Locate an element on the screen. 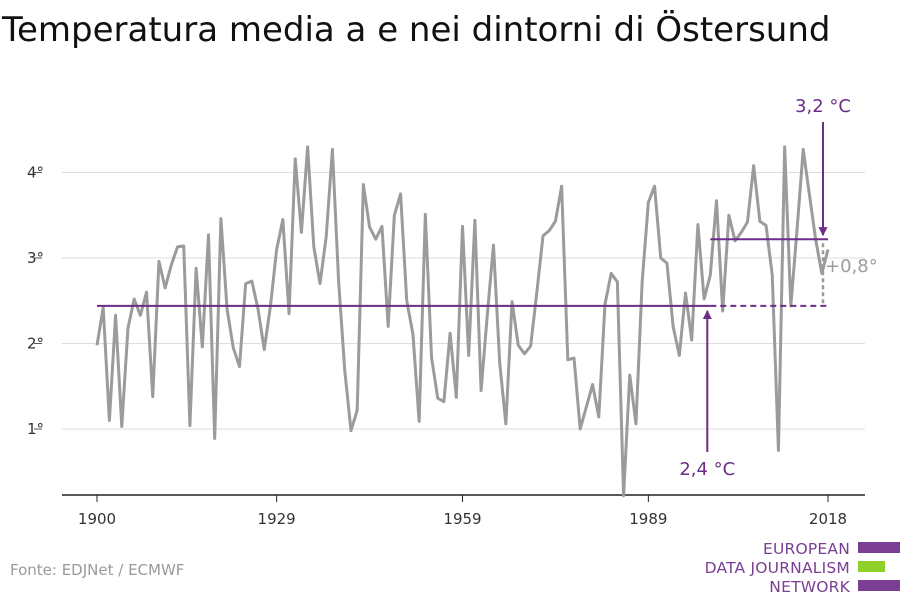 Image resolution: width=900 pixels, height=600 pixels. source-note: Fonte: EDJNet / ECMWF is located at coordinates (97, 570).